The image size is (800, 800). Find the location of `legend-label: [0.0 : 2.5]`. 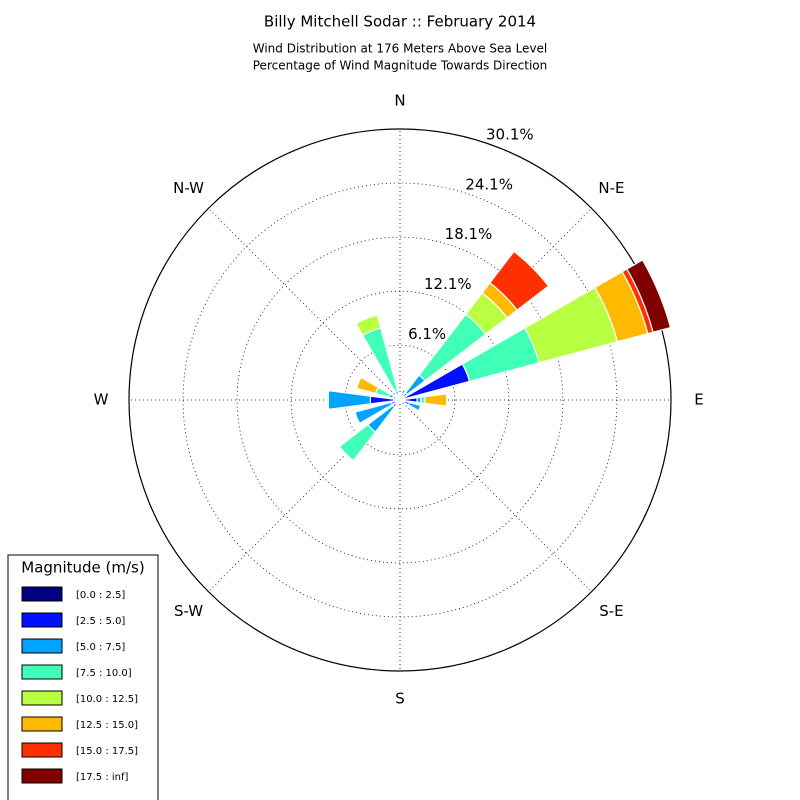

legend-label: [0.0 : 2.5] is located at coordinates (100, 595).